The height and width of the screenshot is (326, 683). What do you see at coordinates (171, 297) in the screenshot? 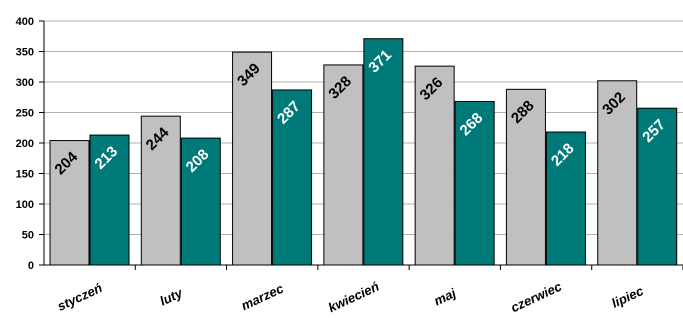
I see `category-label-luty: luty` at bounding box center [171, 297].